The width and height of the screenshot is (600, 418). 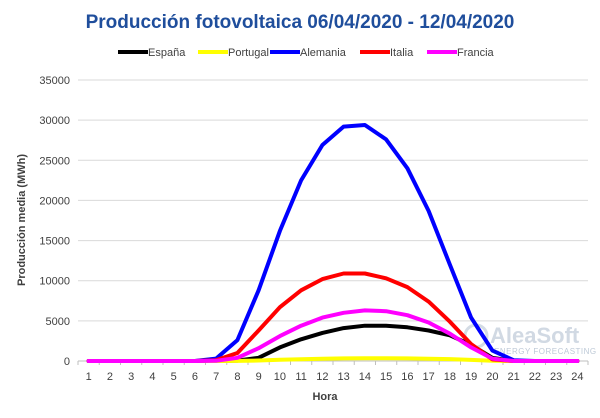 What do you see at coordinates (492, 377) in the screenshot?
I see `x-tick-label: 20` at bounding box center [492, 377].